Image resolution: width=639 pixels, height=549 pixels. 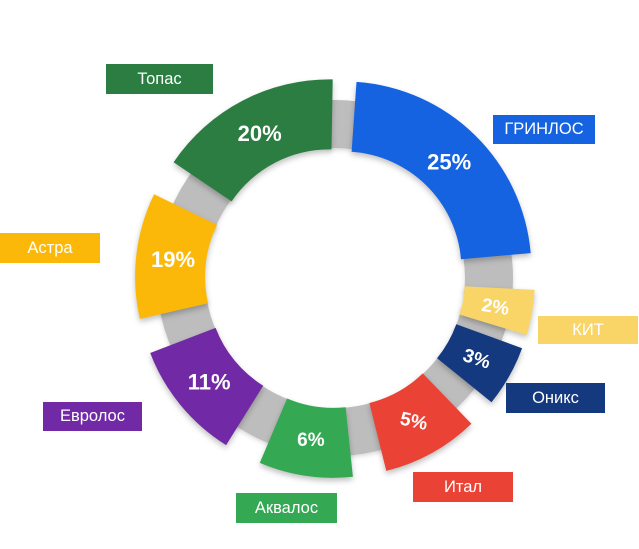 I want to click on legend-tag-label: Аквалос, so click(x=286, y=507).